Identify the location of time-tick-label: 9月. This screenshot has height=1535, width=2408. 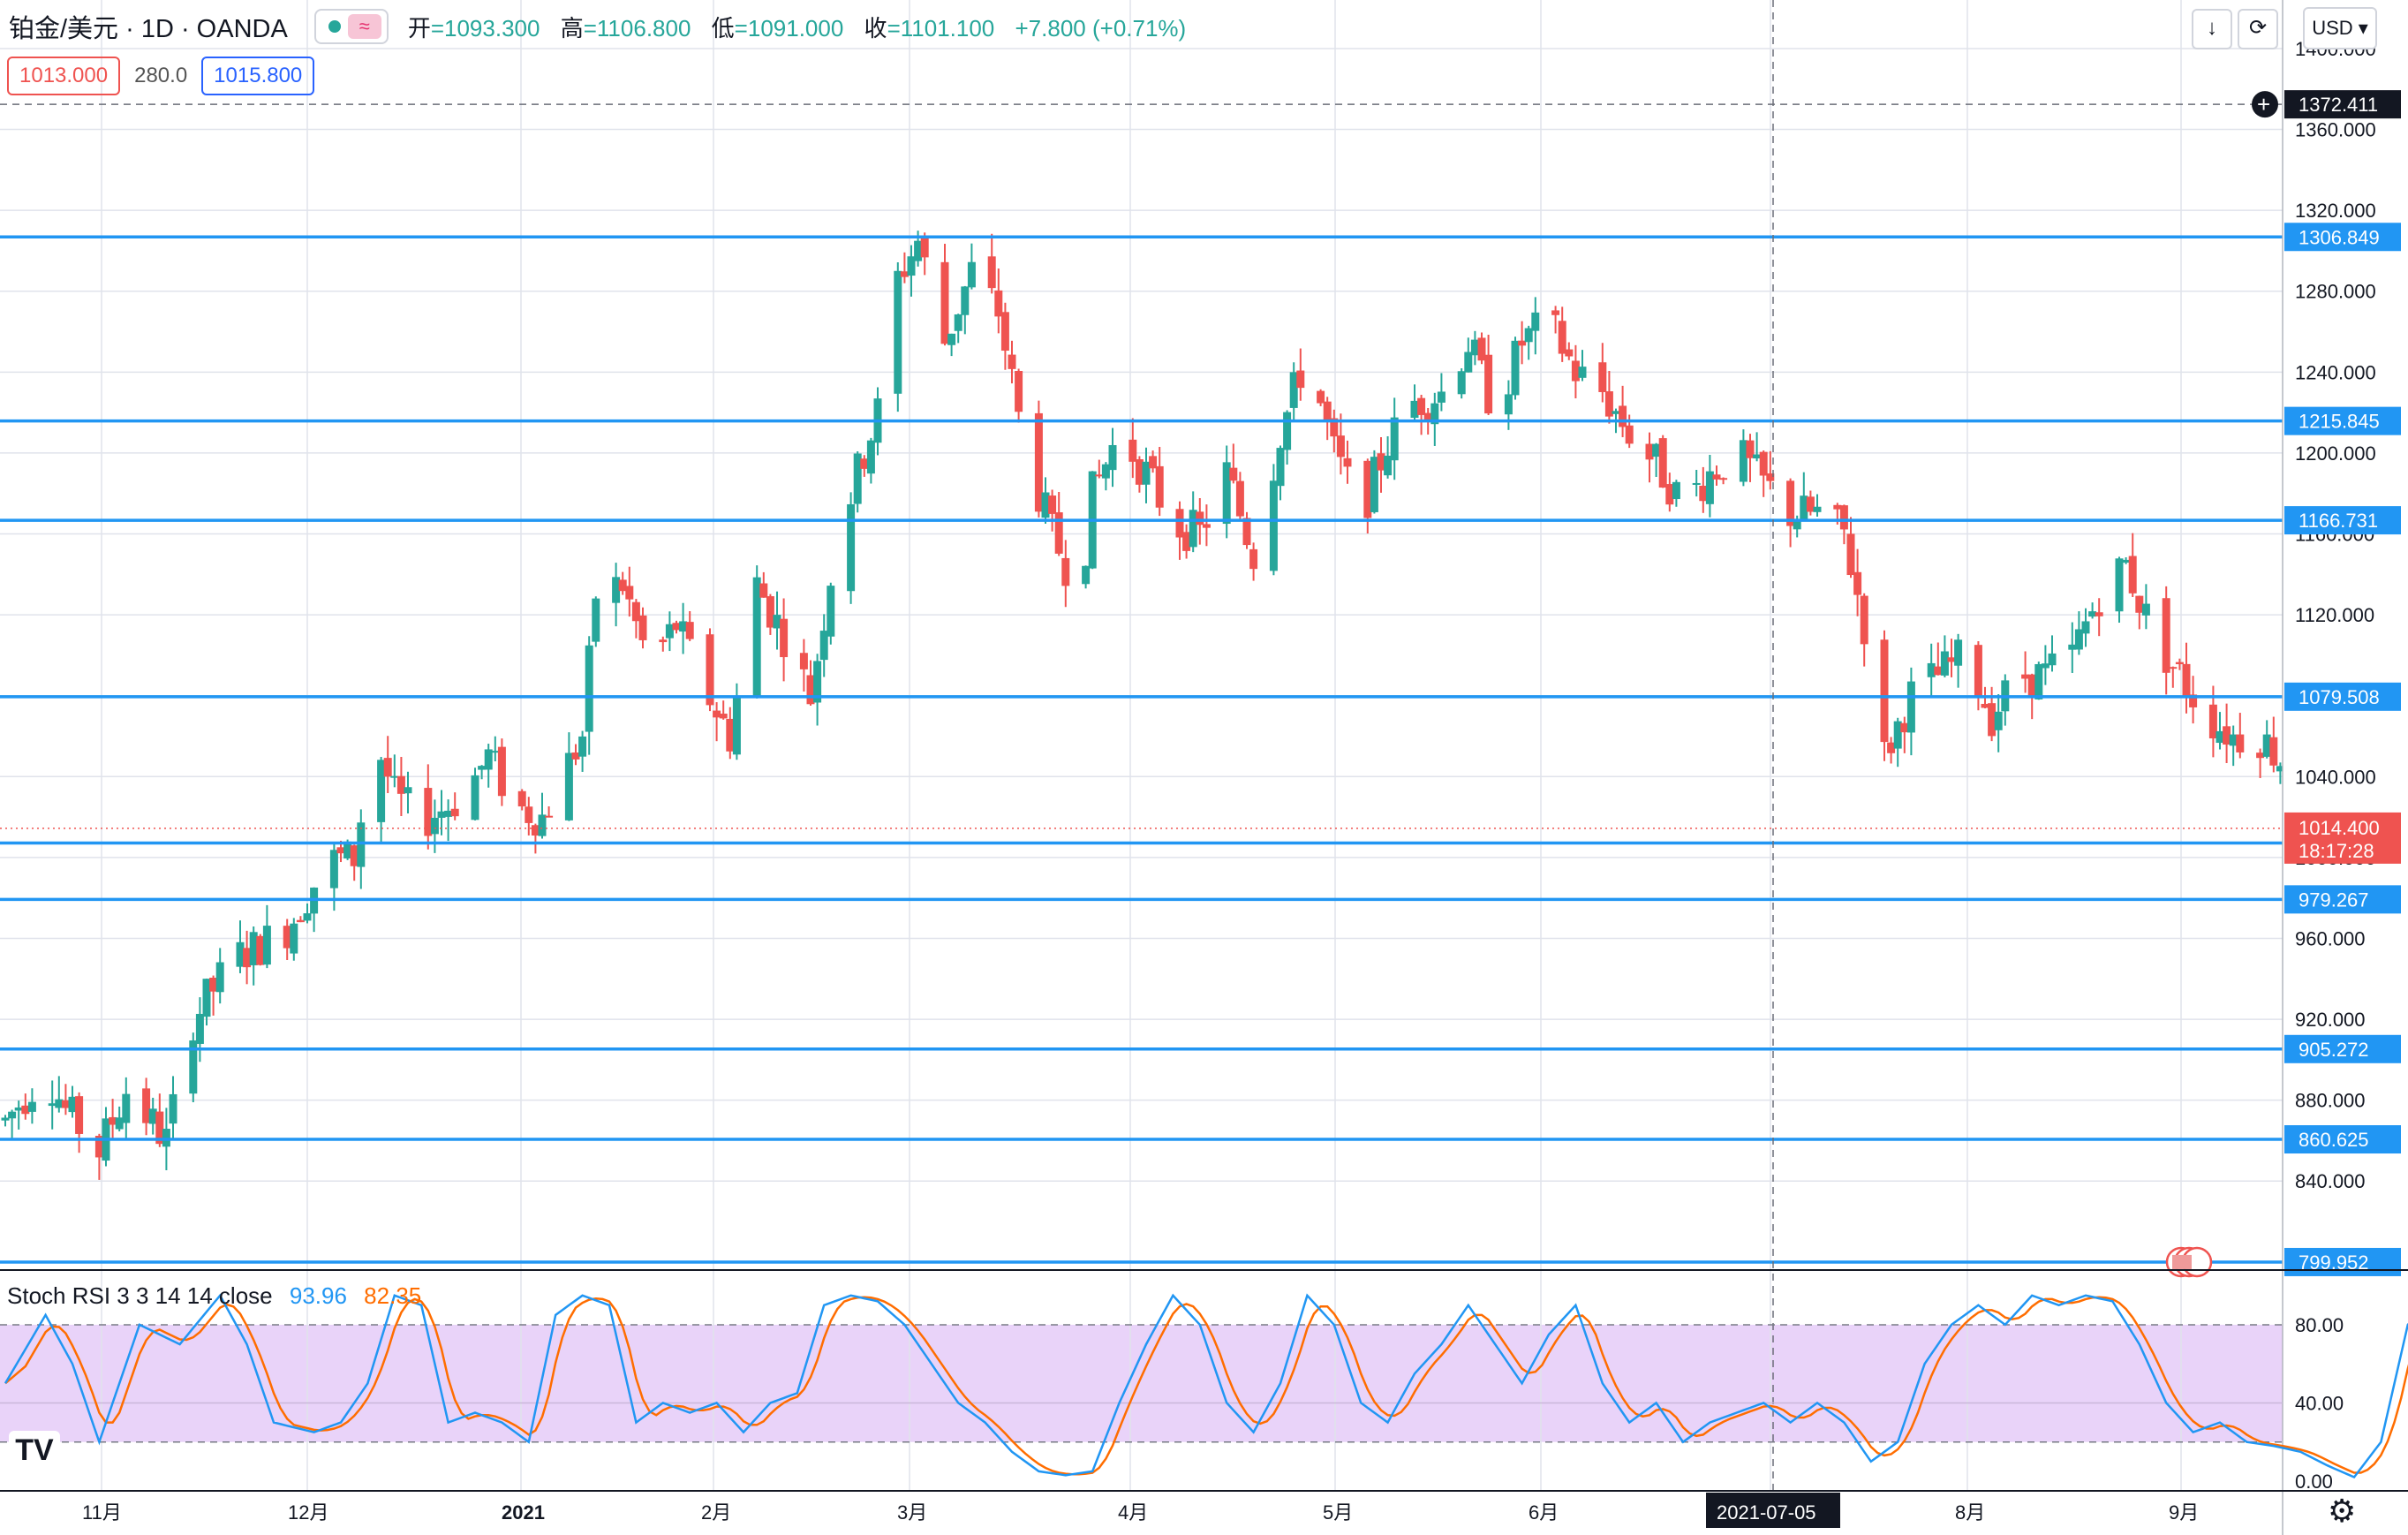
(2184, 1512).